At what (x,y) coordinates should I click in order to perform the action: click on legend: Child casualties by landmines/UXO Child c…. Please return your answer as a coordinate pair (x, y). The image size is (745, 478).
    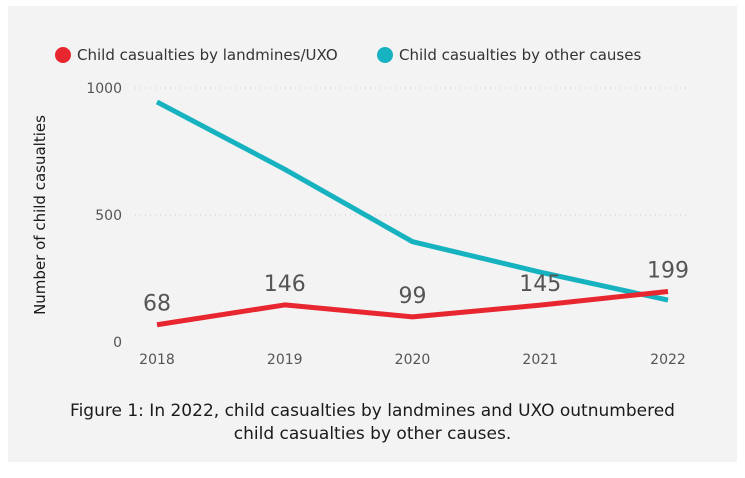
    Looking at the image, I should click on (348, 55).